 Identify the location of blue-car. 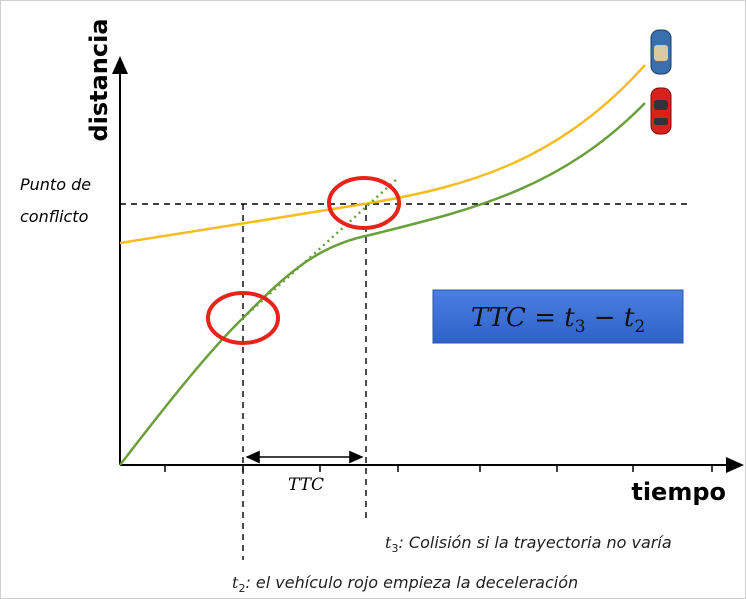
(661, 52).